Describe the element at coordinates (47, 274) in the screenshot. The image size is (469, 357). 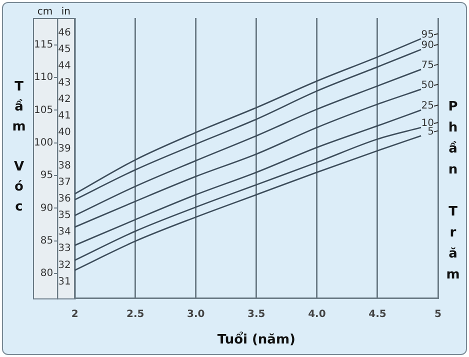
I see `y2-tick-label: 80` at that location.